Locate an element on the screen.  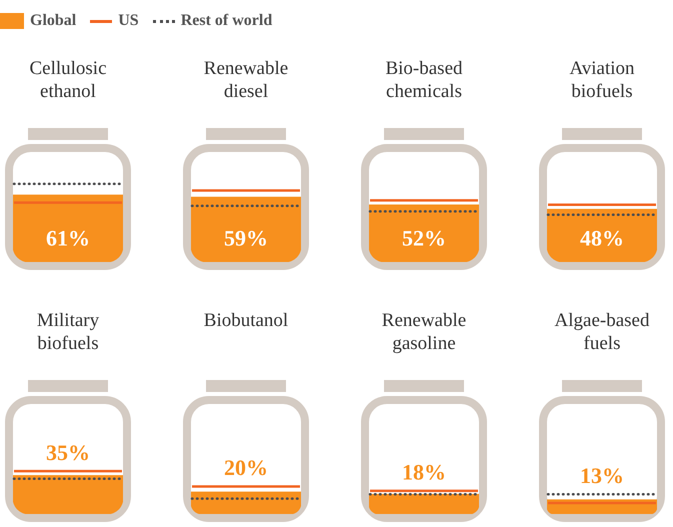
x-tick-label: Bio-based chemicals is located at coordinates (424, 80).